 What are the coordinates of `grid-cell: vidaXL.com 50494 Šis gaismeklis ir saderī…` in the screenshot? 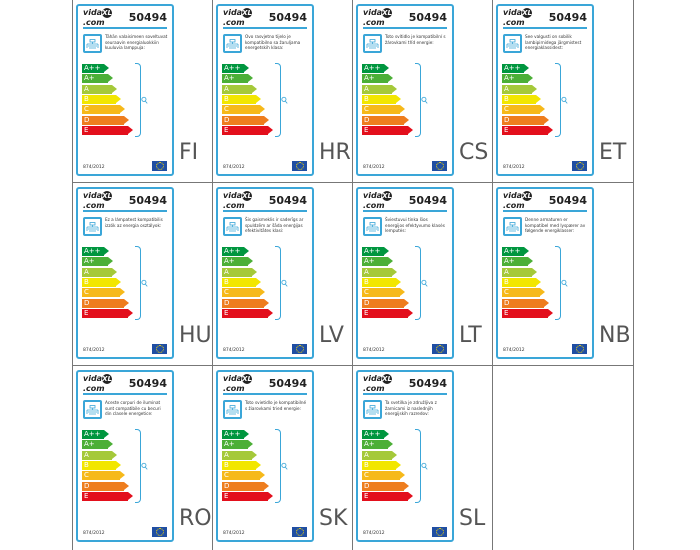 It's located at (283, 274).